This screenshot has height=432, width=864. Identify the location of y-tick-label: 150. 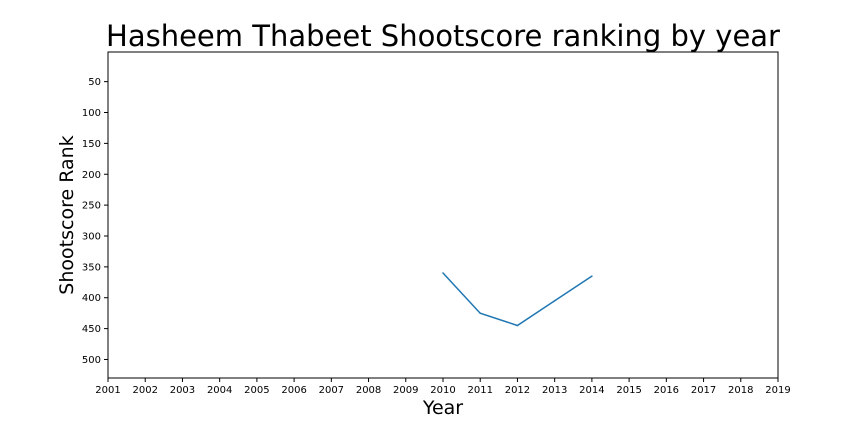
(91, 144).